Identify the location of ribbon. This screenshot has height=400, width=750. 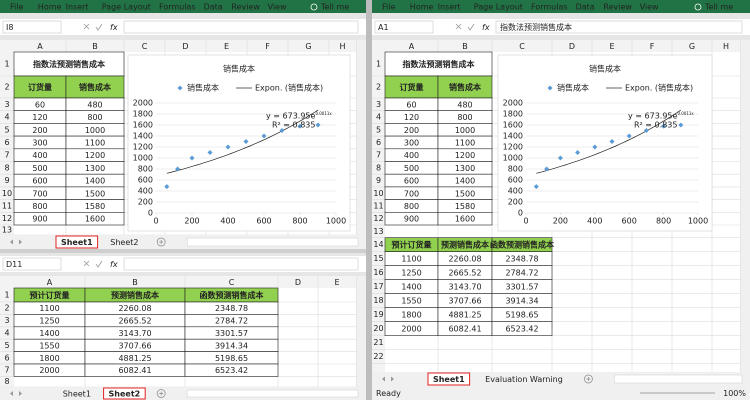
(561, 6).